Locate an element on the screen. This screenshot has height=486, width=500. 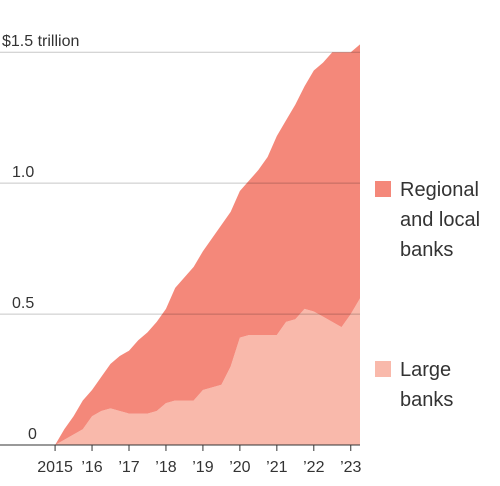
x-tick-label: ’16 is located at coordinates (91, 467).